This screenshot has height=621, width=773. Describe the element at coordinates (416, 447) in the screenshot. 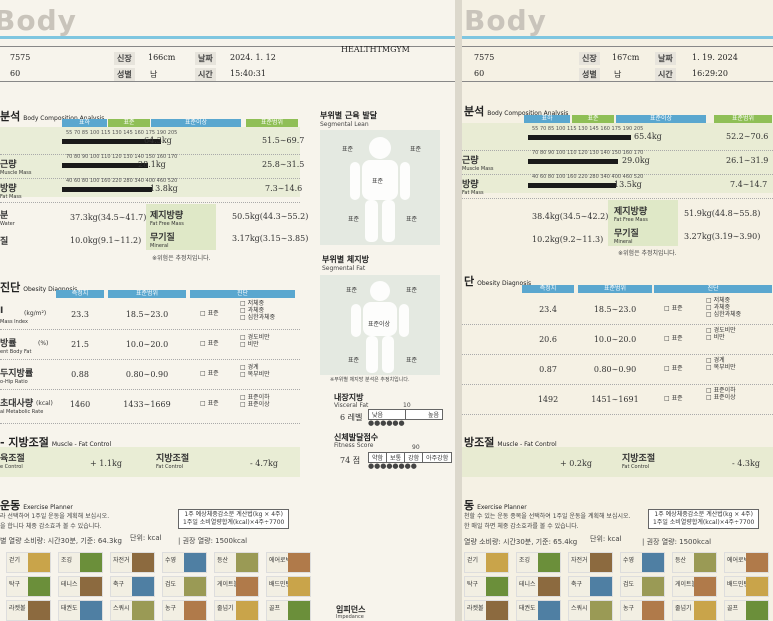

I see `fitness-mark: 90` at that location.